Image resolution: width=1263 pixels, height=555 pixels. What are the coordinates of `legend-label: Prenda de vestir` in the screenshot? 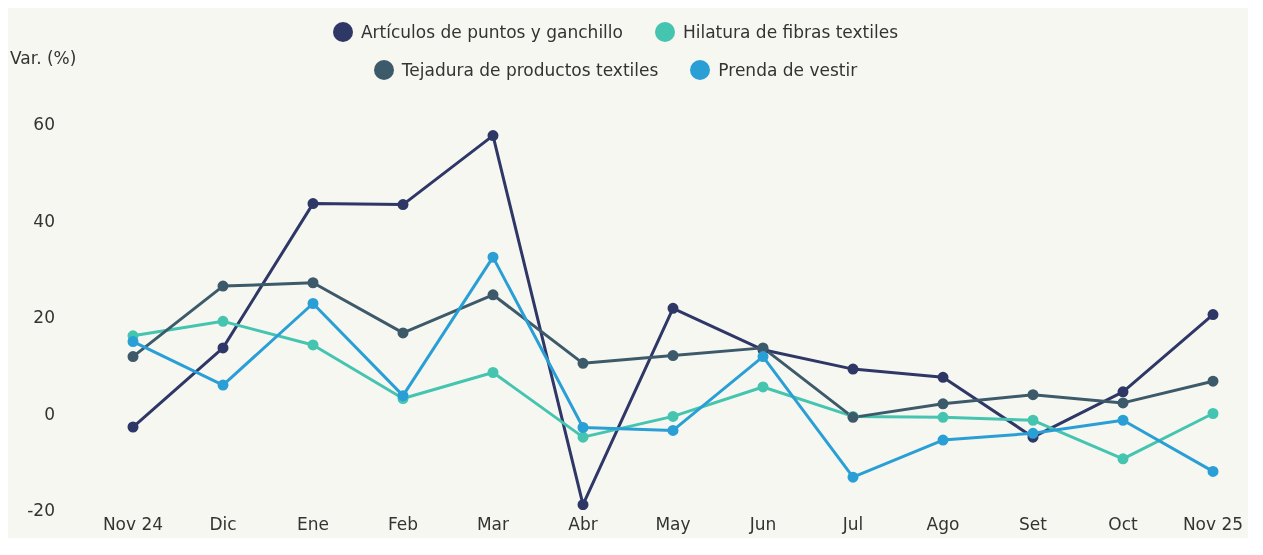 It's located at (787, 70).